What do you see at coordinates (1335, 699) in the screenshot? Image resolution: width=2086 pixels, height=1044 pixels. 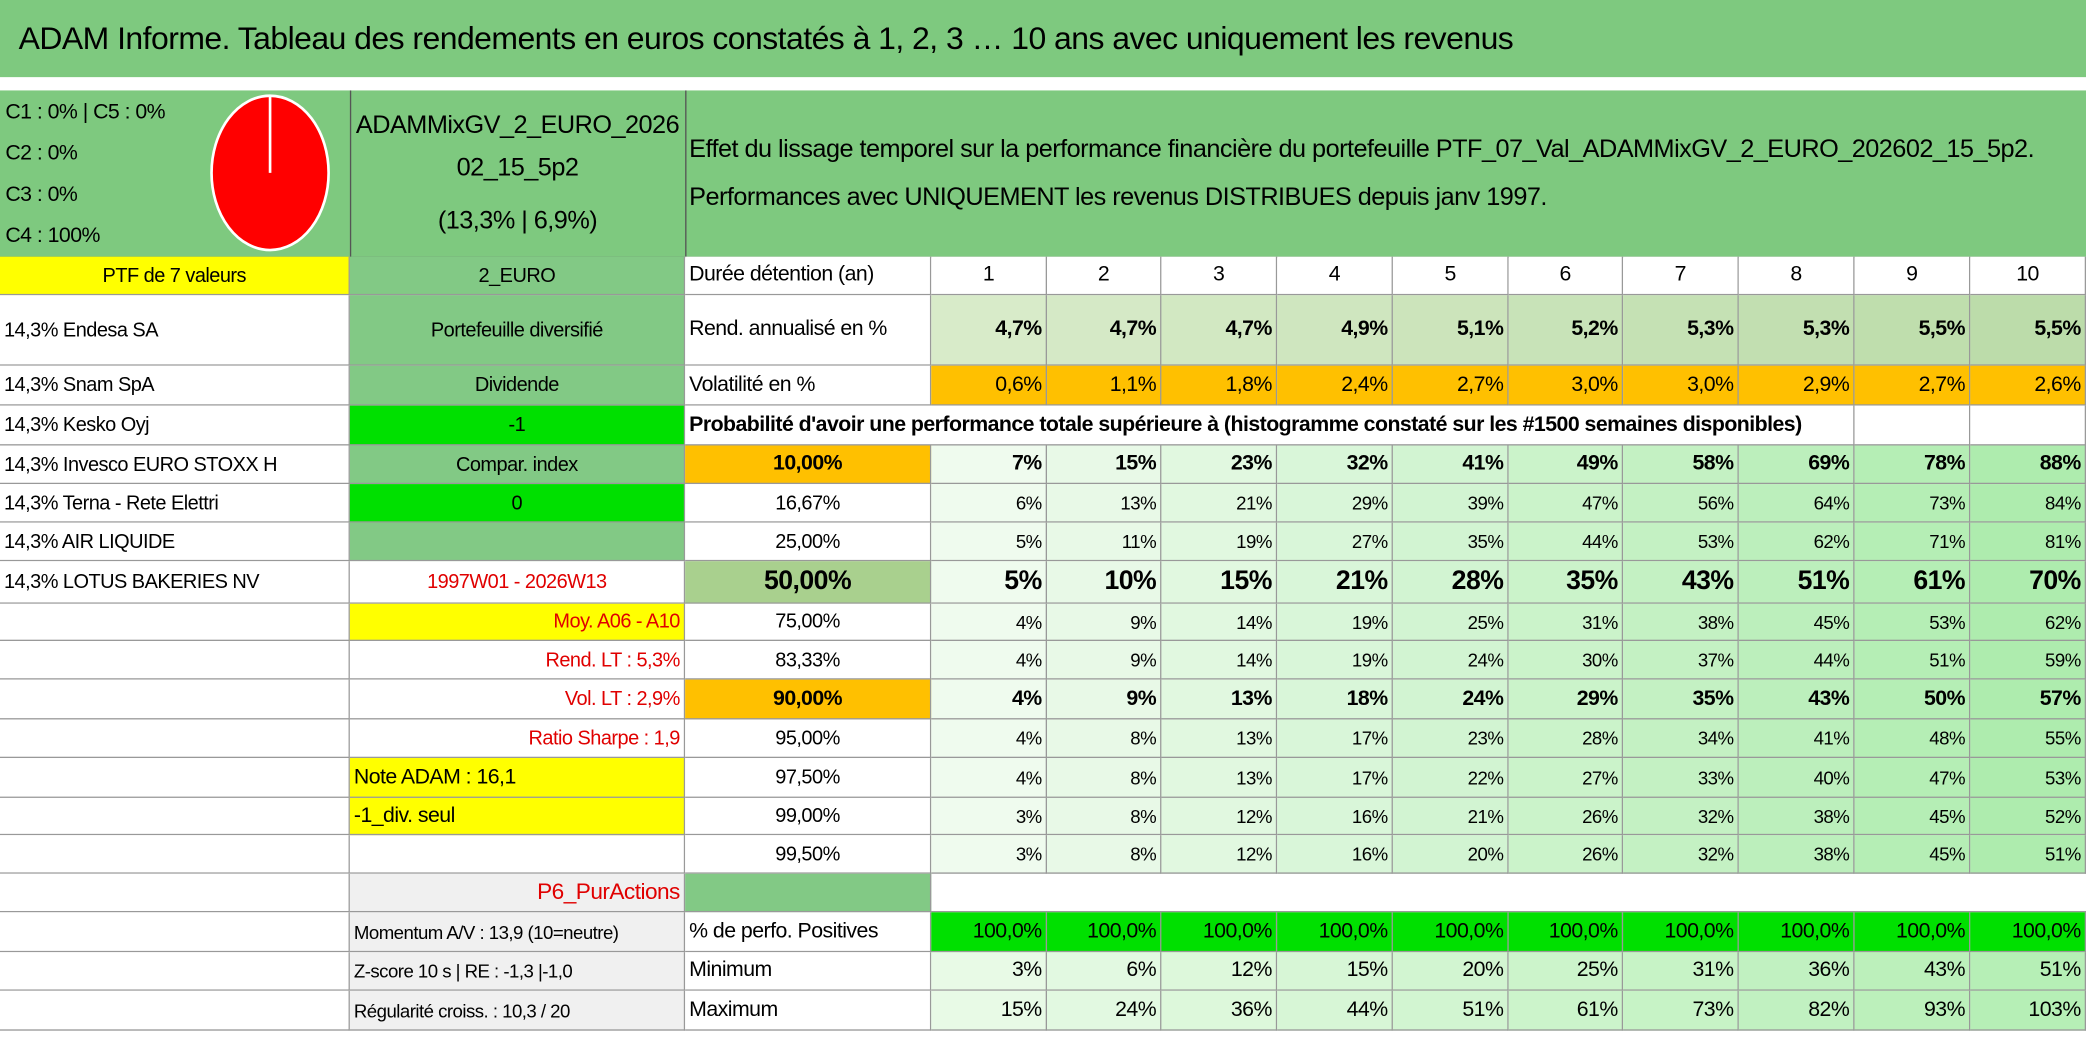 I see `probability-value: 18%` at bounding box center [1335, 699].